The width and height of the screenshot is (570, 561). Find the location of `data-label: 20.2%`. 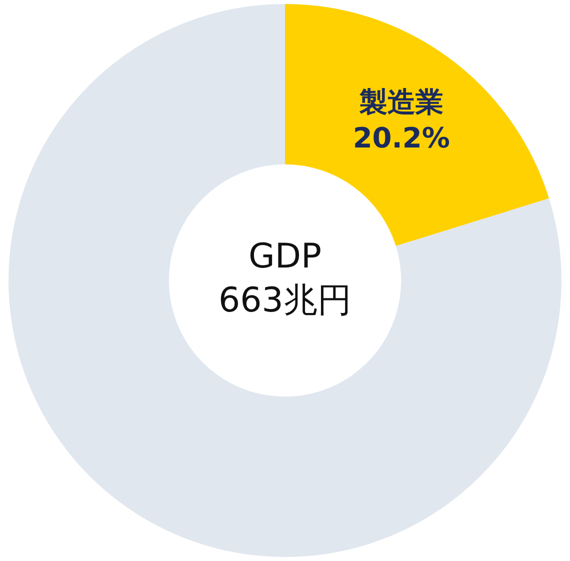

data-label: 20.2% is located at coordinates (401, 138).